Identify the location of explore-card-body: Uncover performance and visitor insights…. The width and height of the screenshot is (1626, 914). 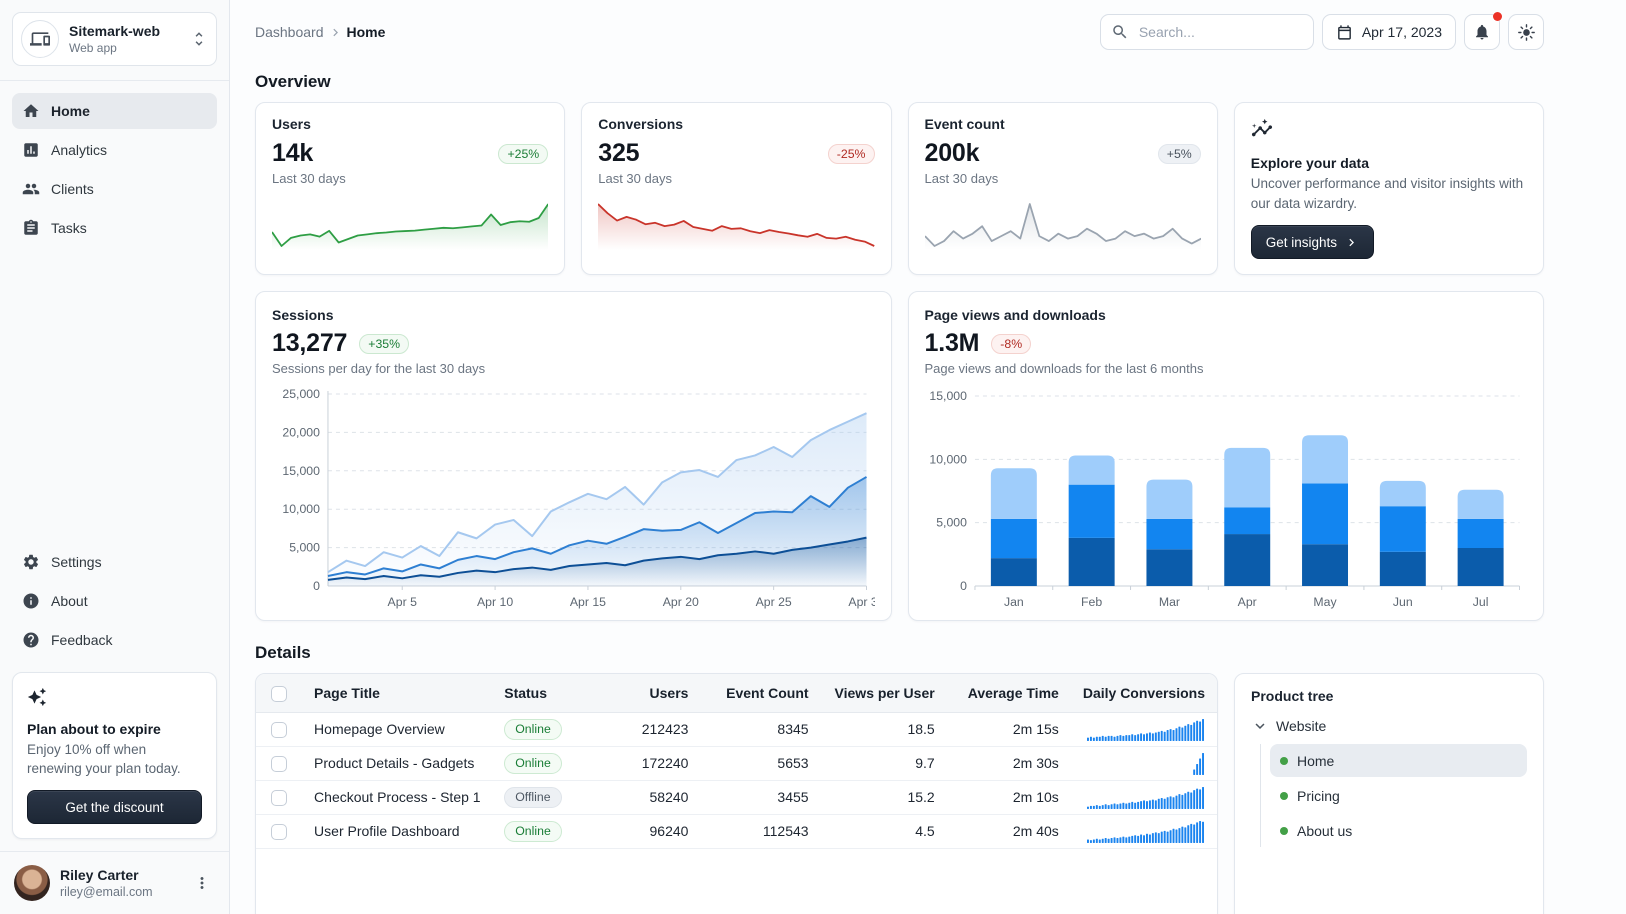
(1387, 193).